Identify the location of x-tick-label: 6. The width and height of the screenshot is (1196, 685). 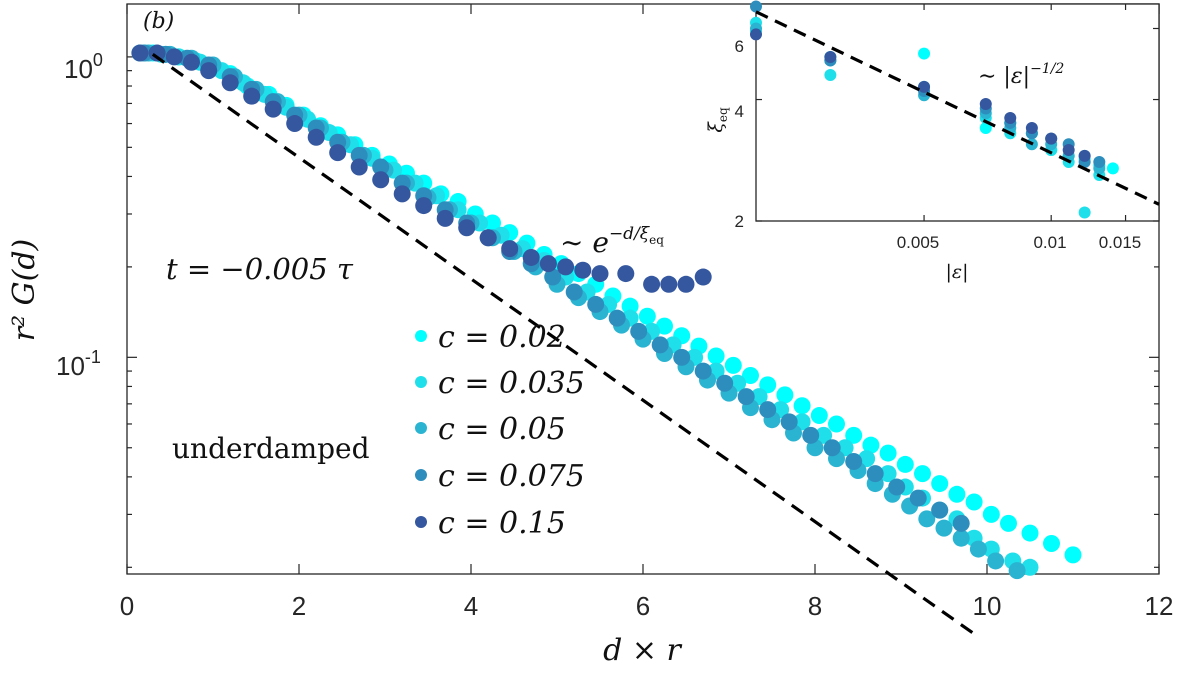
(643, 606).